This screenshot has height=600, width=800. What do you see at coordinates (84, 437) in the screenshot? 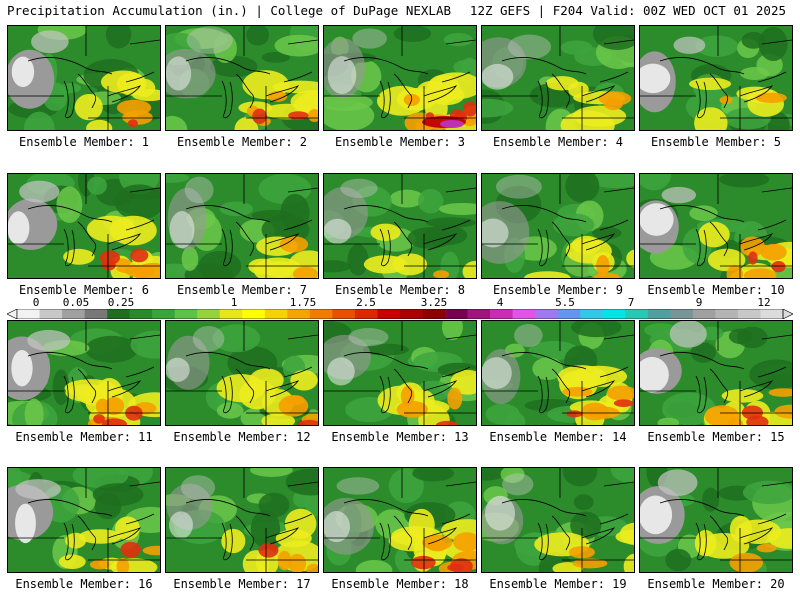
I see `ensemble-member-label: Ensemble Member: 11` at bounding box center [84, 437].